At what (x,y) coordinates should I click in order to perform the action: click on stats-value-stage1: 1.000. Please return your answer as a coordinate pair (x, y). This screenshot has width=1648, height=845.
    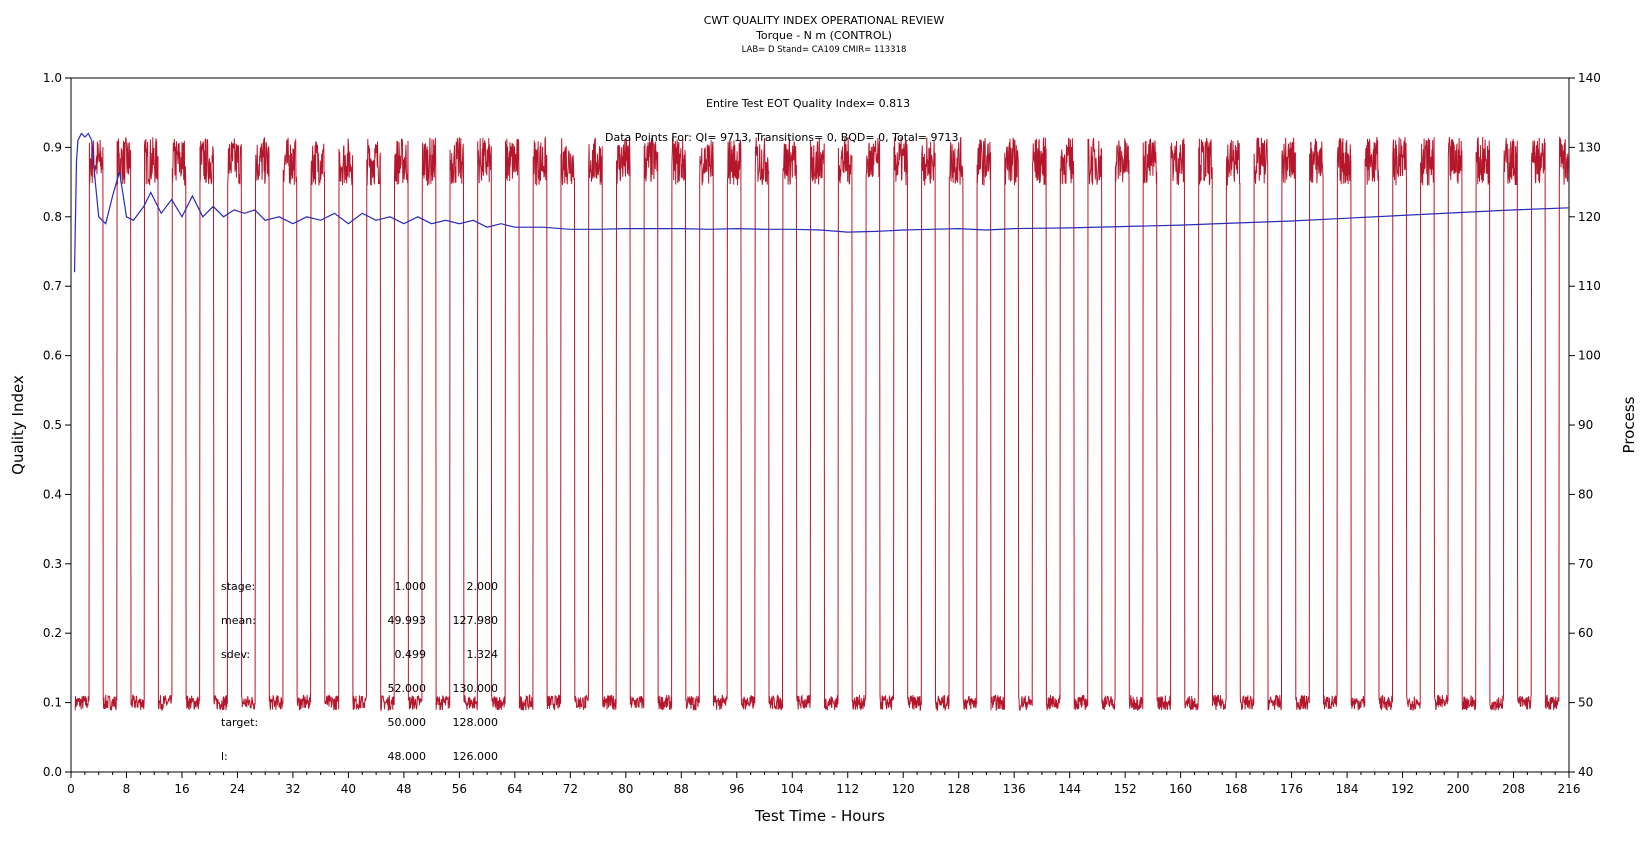
    Looking at the image, I should click on (411, 586).